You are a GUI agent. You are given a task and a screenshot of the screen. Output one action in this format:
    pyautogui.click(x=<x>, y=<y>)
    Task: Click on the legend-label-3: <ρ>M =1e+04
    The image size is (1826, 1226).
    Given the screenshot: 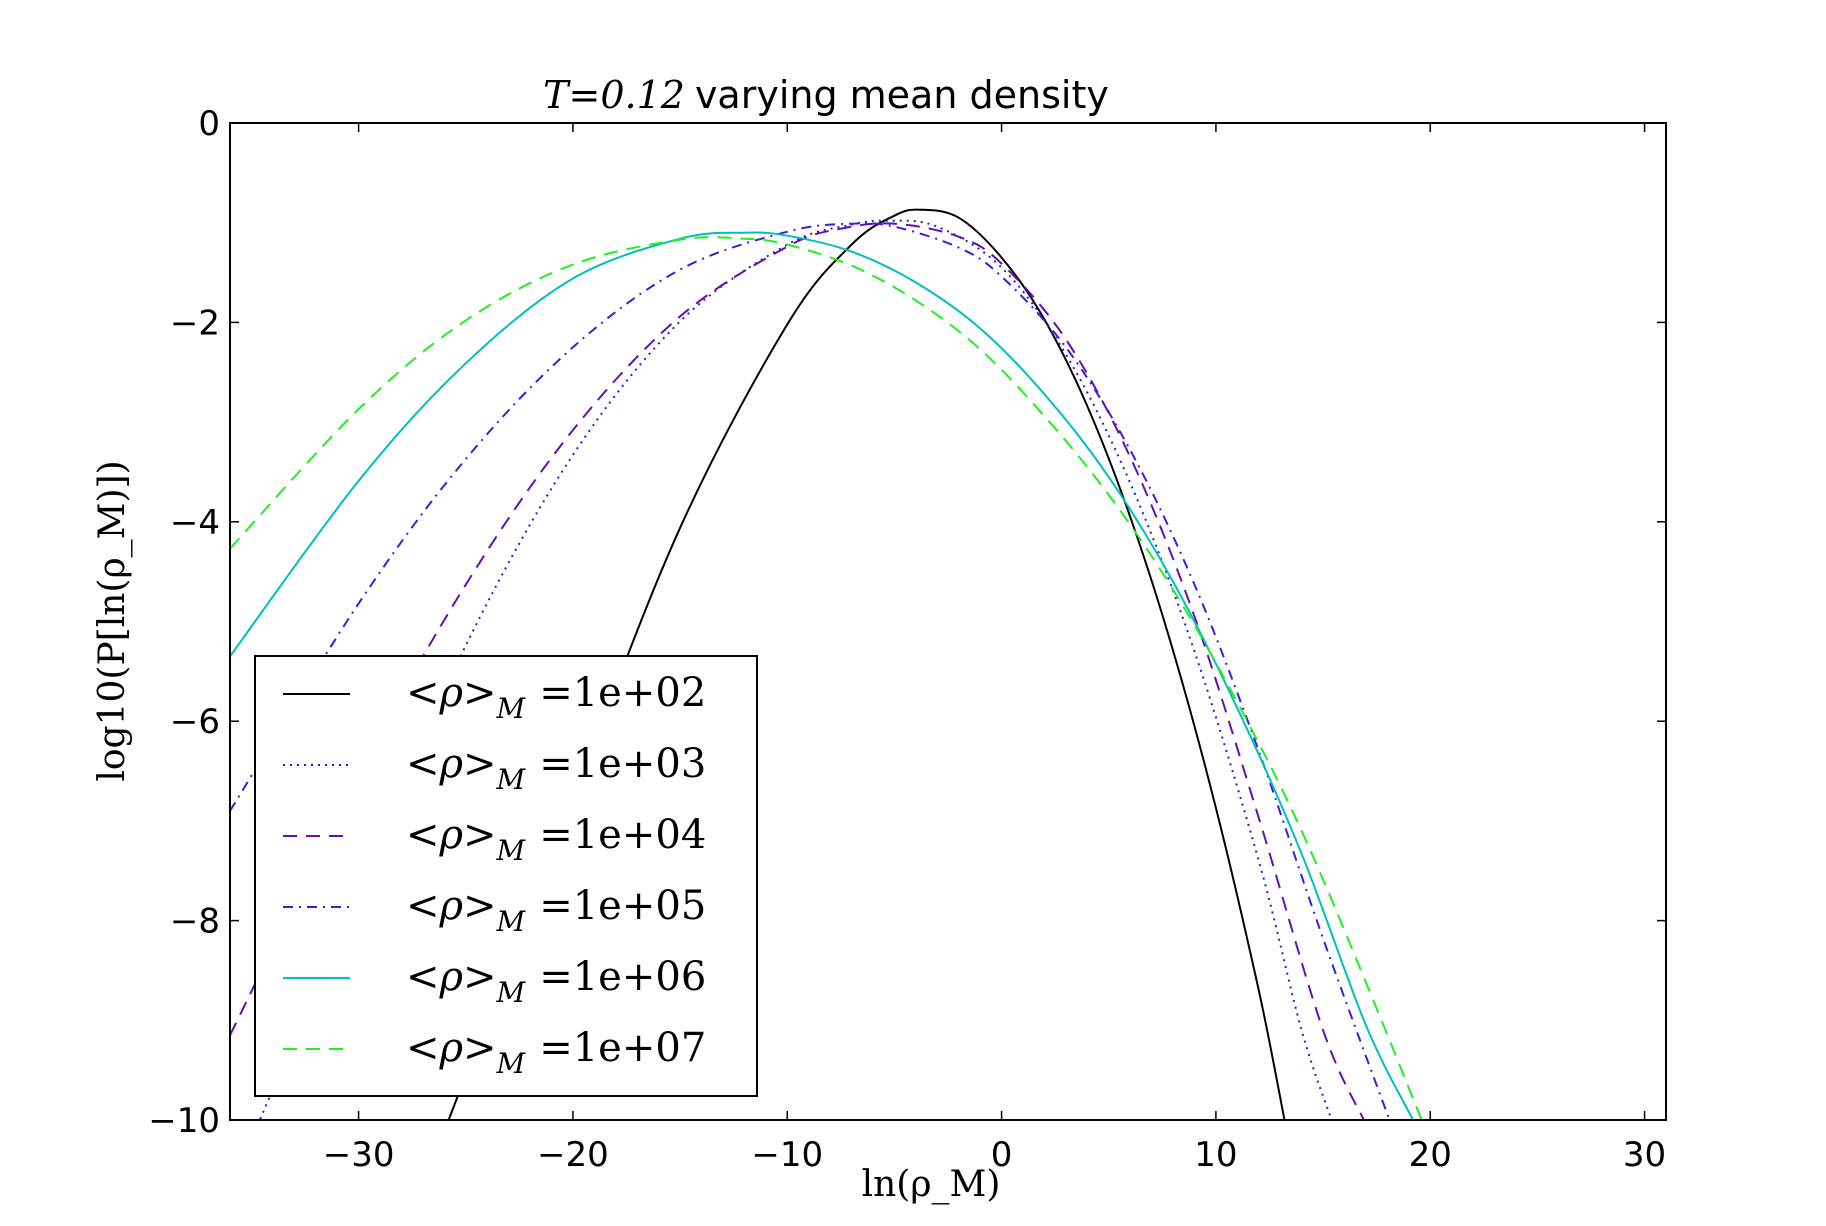 What is the action you would take?
    pyautogui.click(x=556, y=839)
    